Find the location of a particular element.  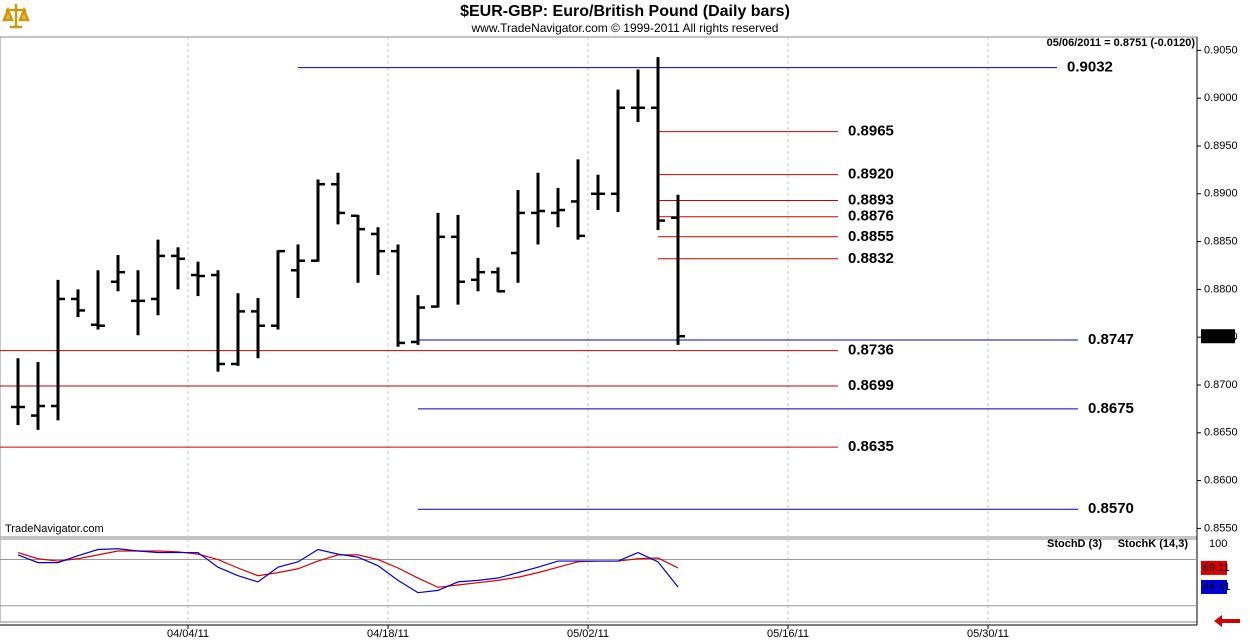

y-tick-label: 0.9000 is located at coordinates (1221, 98).